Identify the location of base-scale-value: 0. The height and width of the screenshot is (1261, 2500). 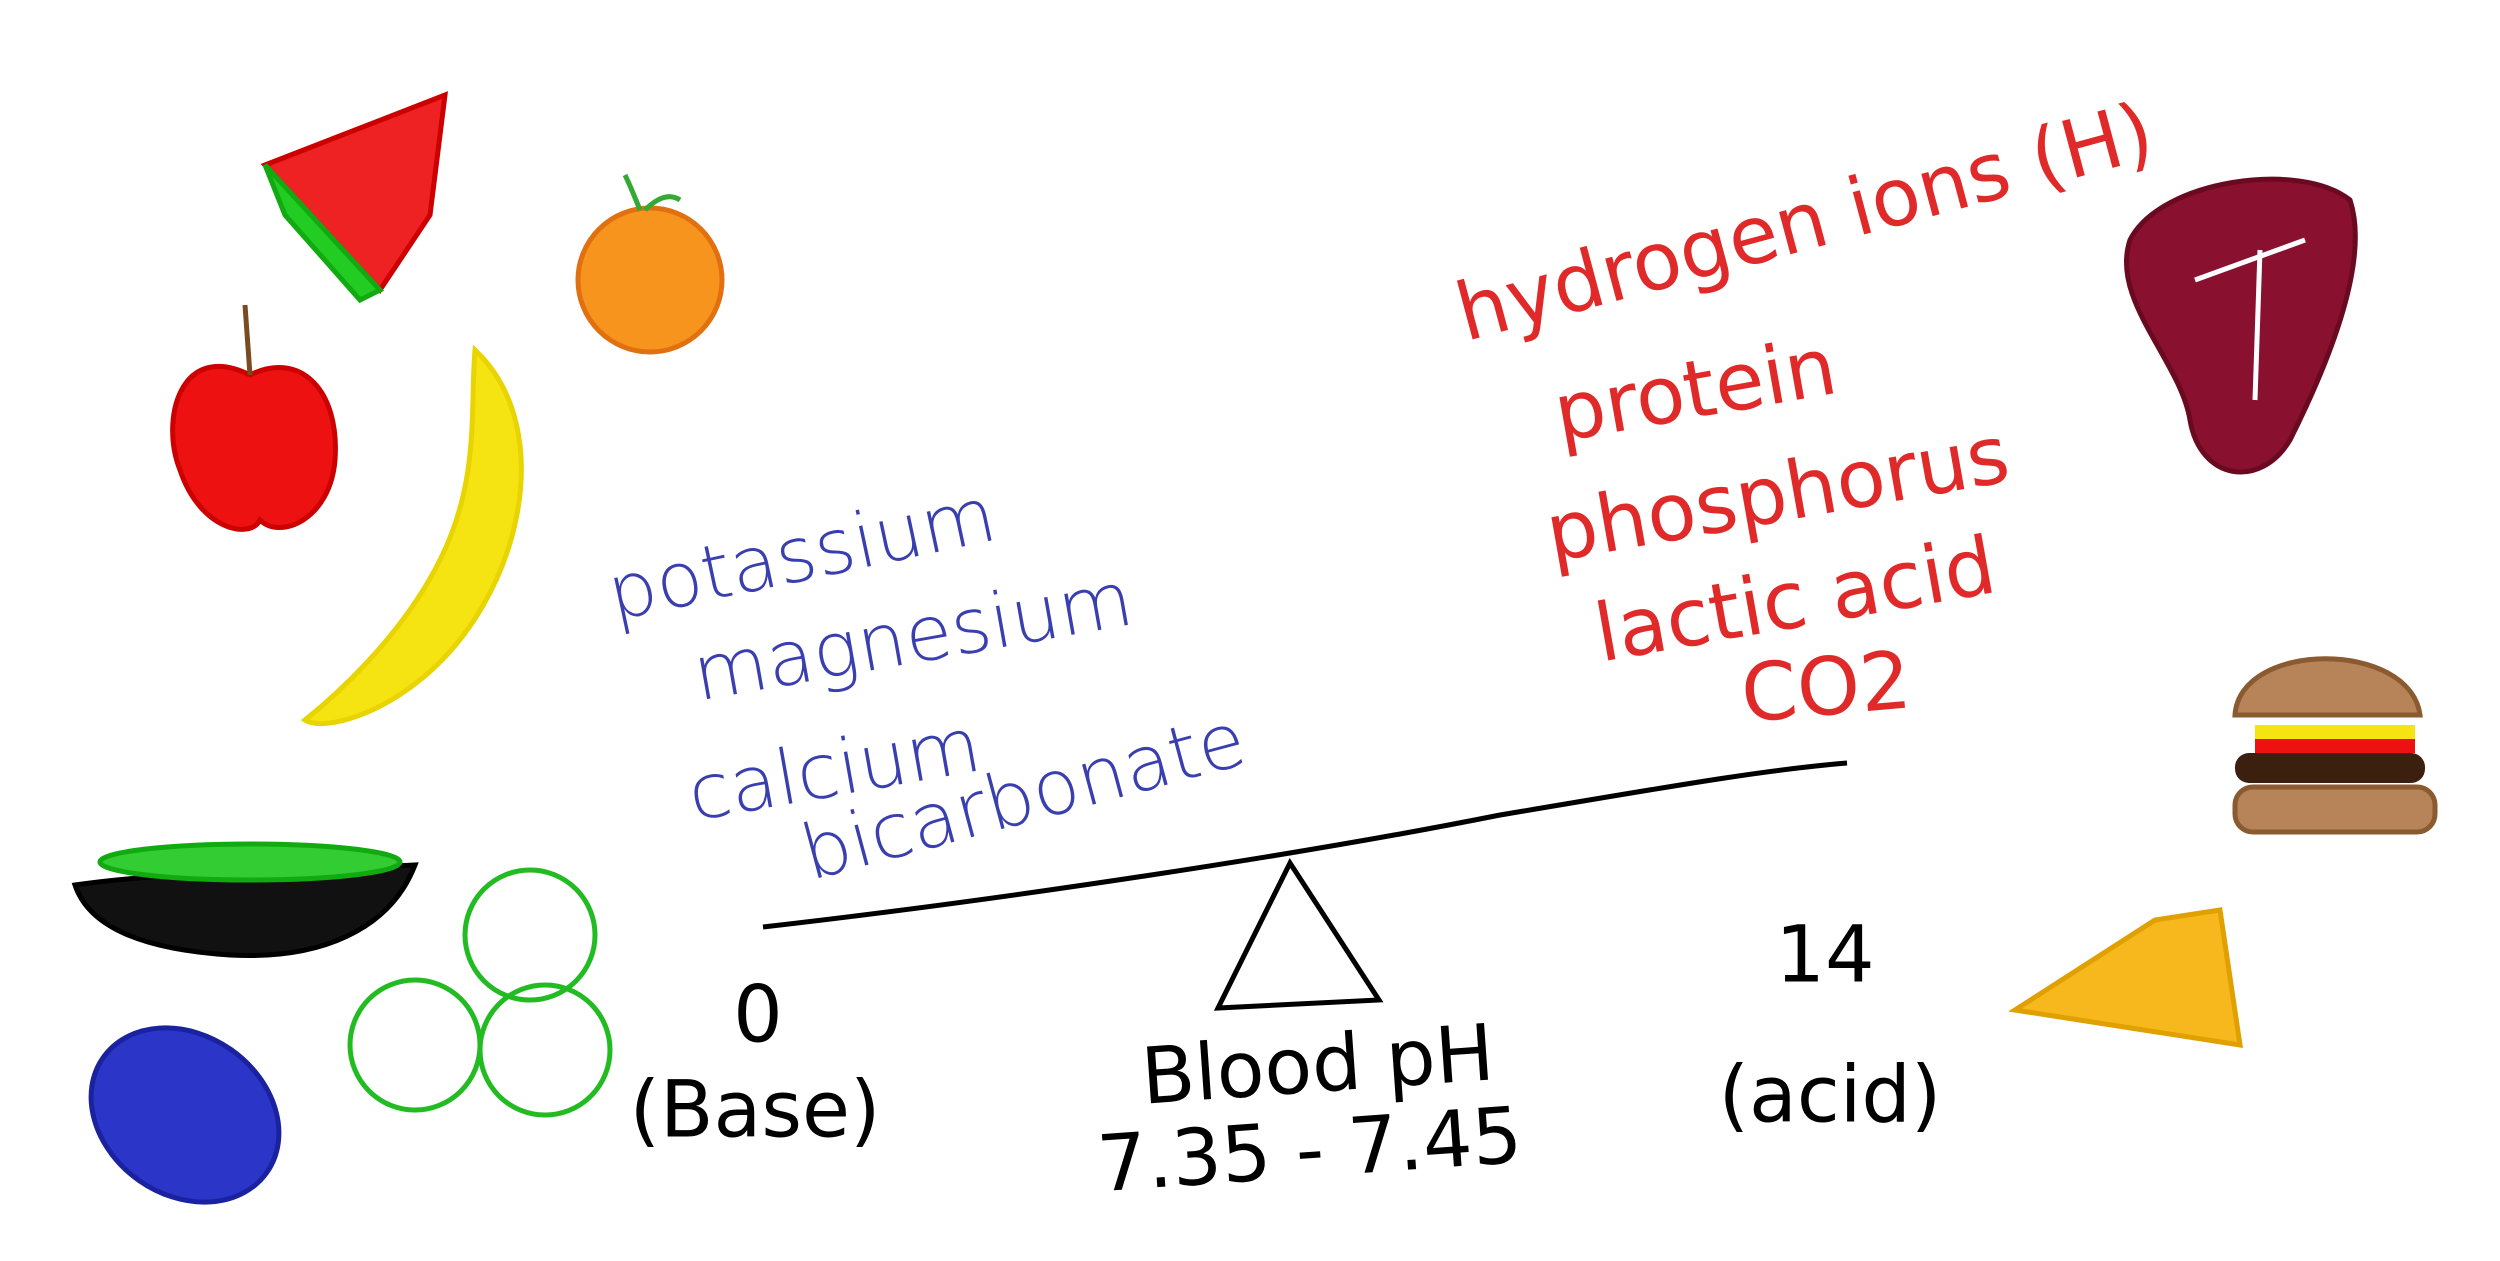
(758, 1015).